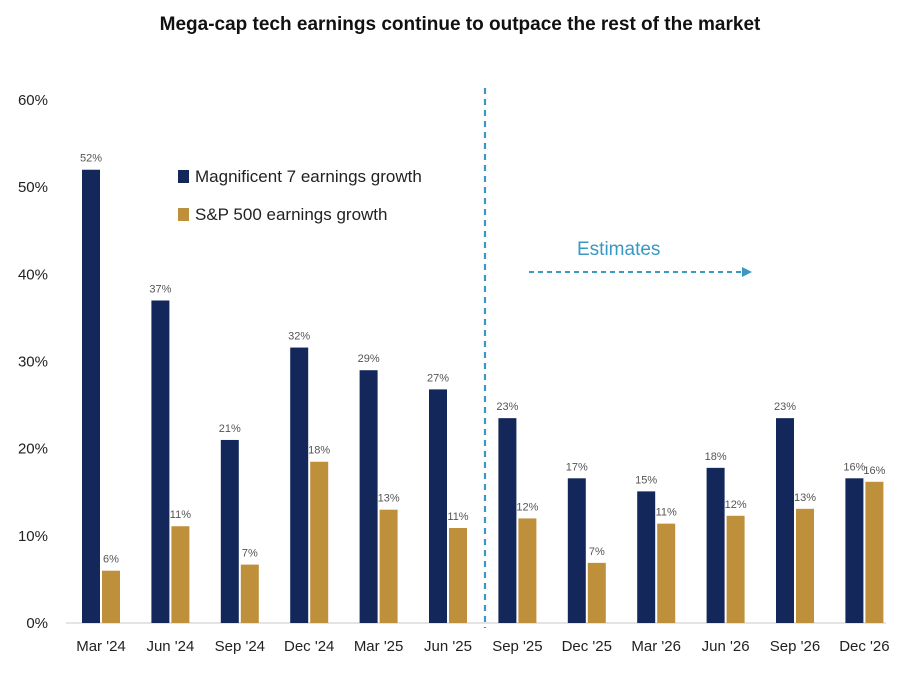 This screenshot has width=914, height=676. What do you see at coordinates (183, 176) in the screenshot?
I see `legend-swatch-mag7` at bounding box center [183, 176].